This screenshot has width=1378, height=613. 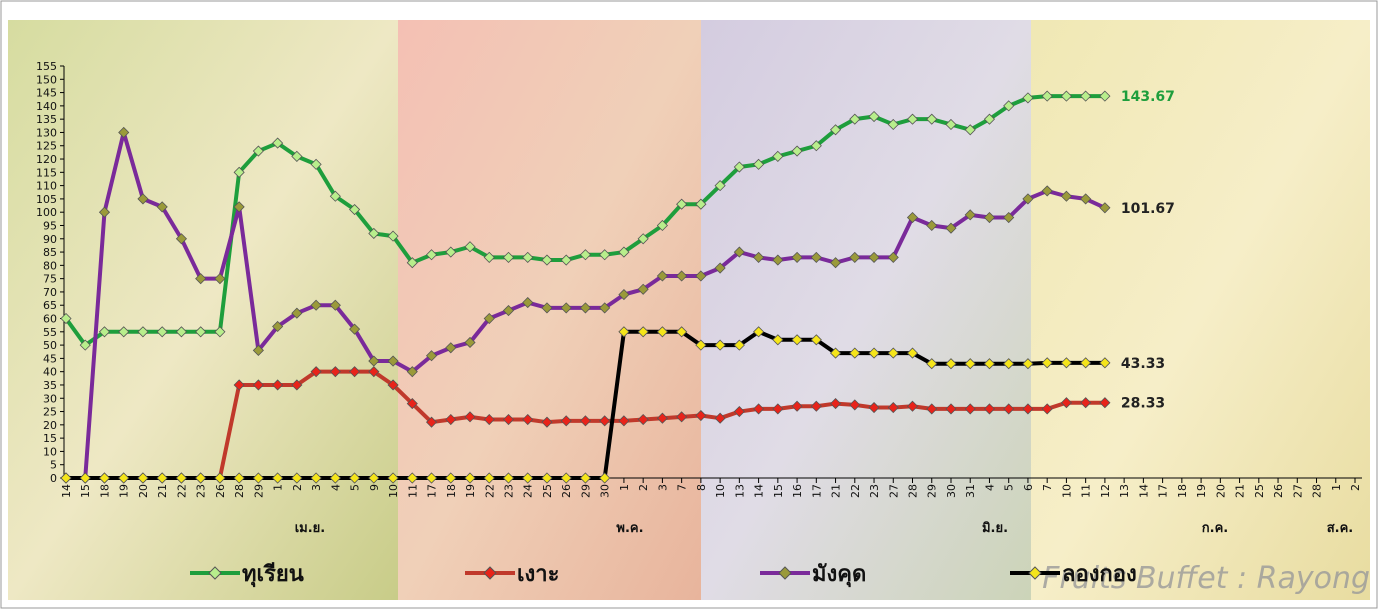 What do you see at coordinates (46, 172) in the screenshot?
I see `y-tick-label: 115` at bounding box center [46, 172].